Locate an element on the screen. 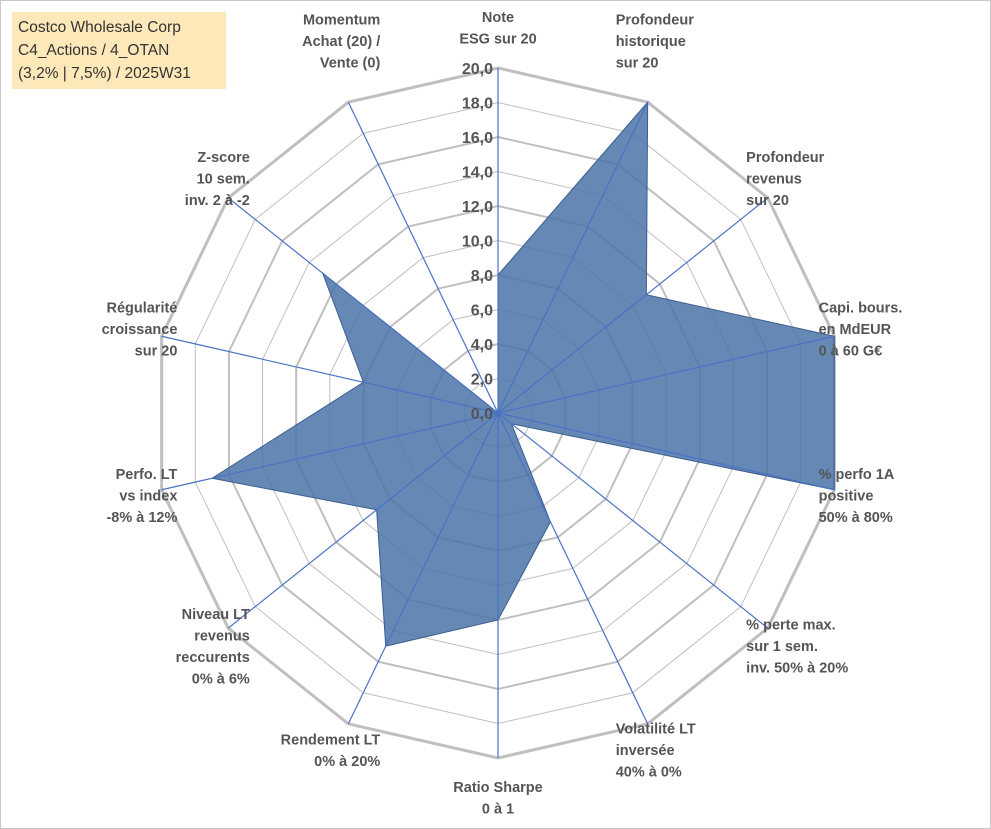  axis-label-line: sur 1 sem. is located at coordinates (782, 647).